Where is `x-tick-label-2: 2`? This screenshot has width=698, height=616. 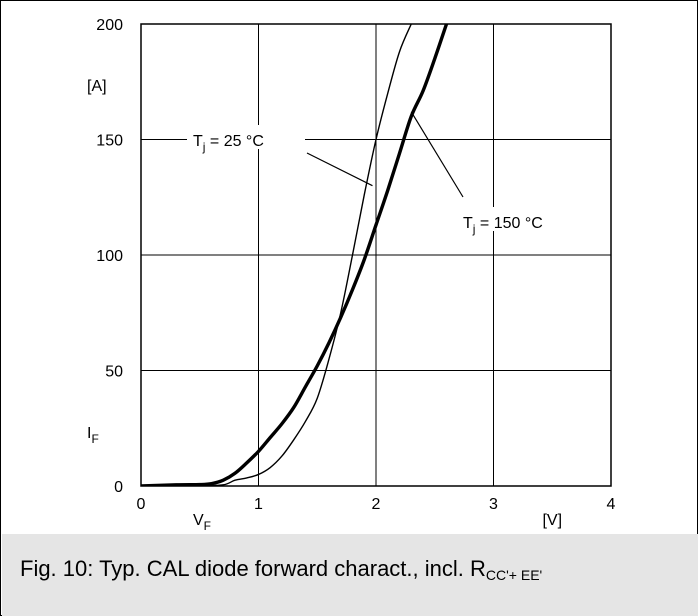 x-tick-label-2: 2 is located at coordinates (376, 504).